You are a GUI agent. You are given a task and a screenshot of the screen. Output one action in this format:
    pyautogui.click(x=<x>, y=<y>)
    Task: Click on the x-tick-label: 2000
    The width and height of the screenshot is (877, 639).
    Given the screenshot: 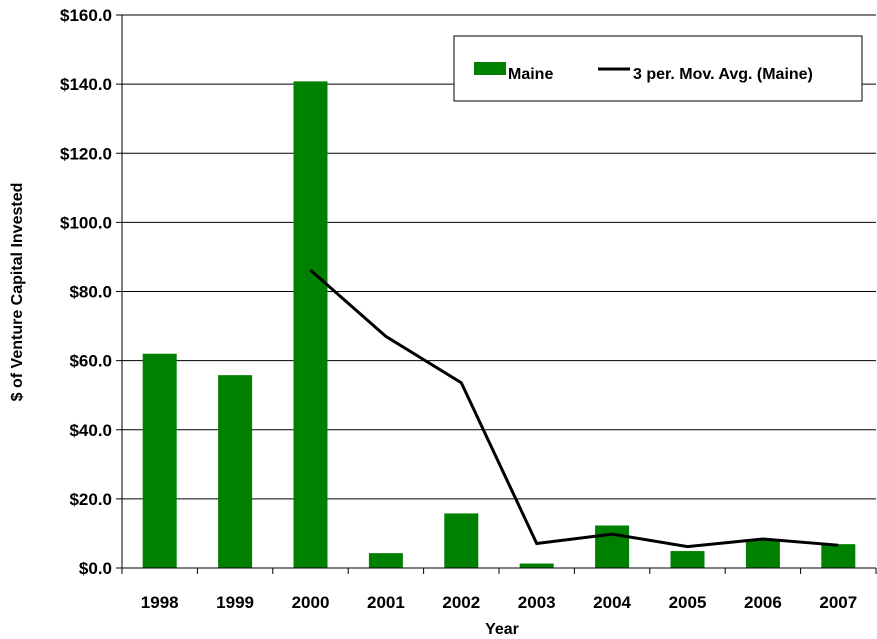 What is the action you would take?
    pyautogui.click(x=311, y=602)
    